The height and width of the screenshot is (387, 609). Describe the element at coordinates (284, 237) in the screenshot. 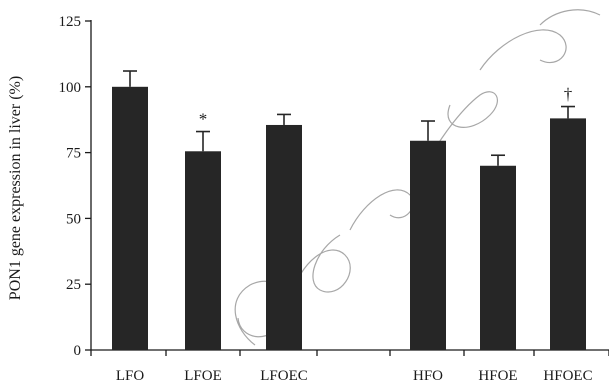

I see `bar-lfoec` at that location.